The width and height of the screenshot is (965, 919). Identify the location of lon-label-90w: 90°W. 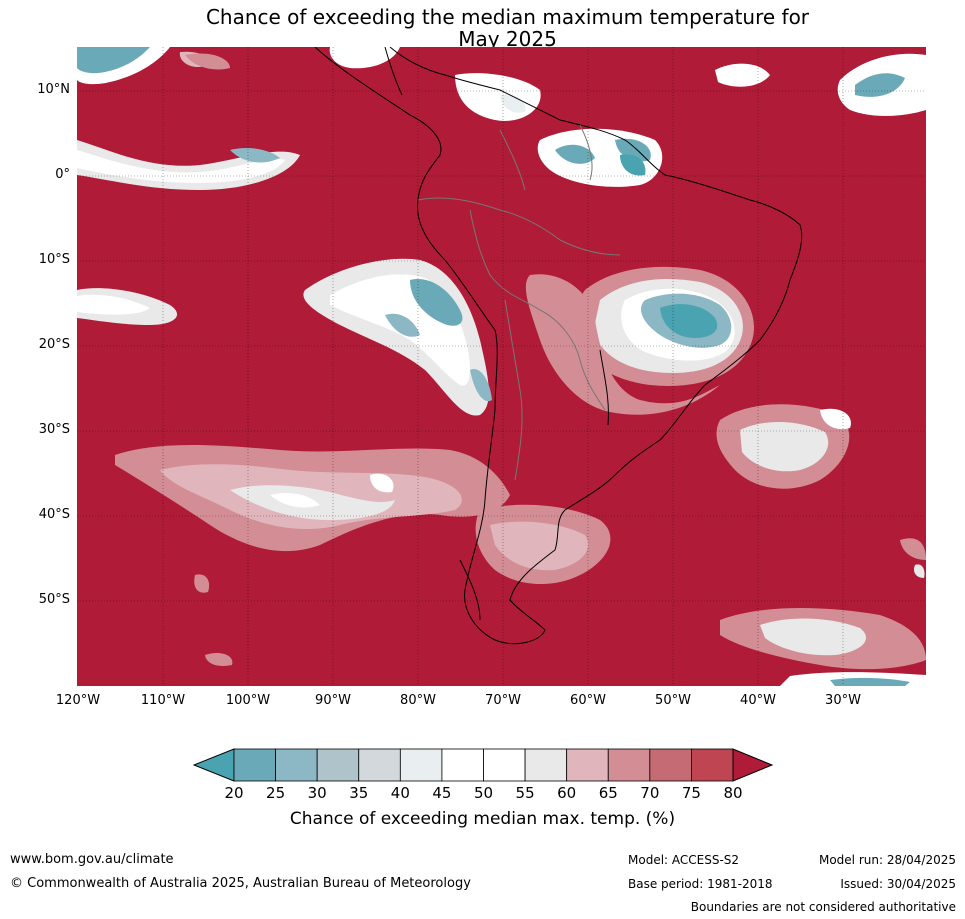
(333, 700).